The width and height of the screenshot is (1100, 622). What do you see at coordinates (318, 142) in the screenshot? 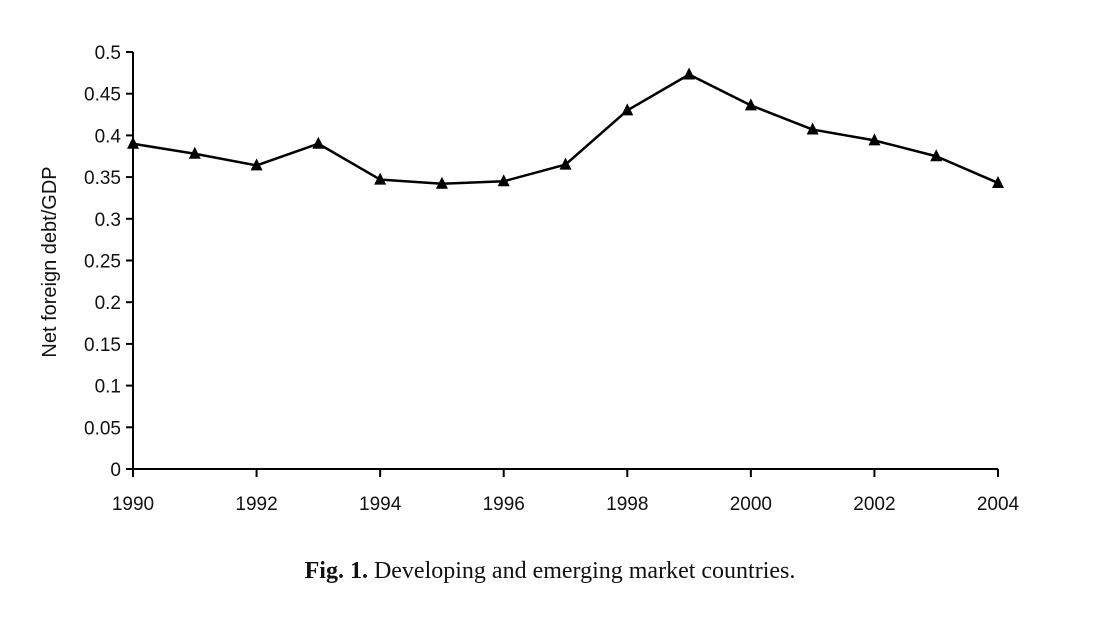
I see `data-point-1993` at bounding box center [318, 142].